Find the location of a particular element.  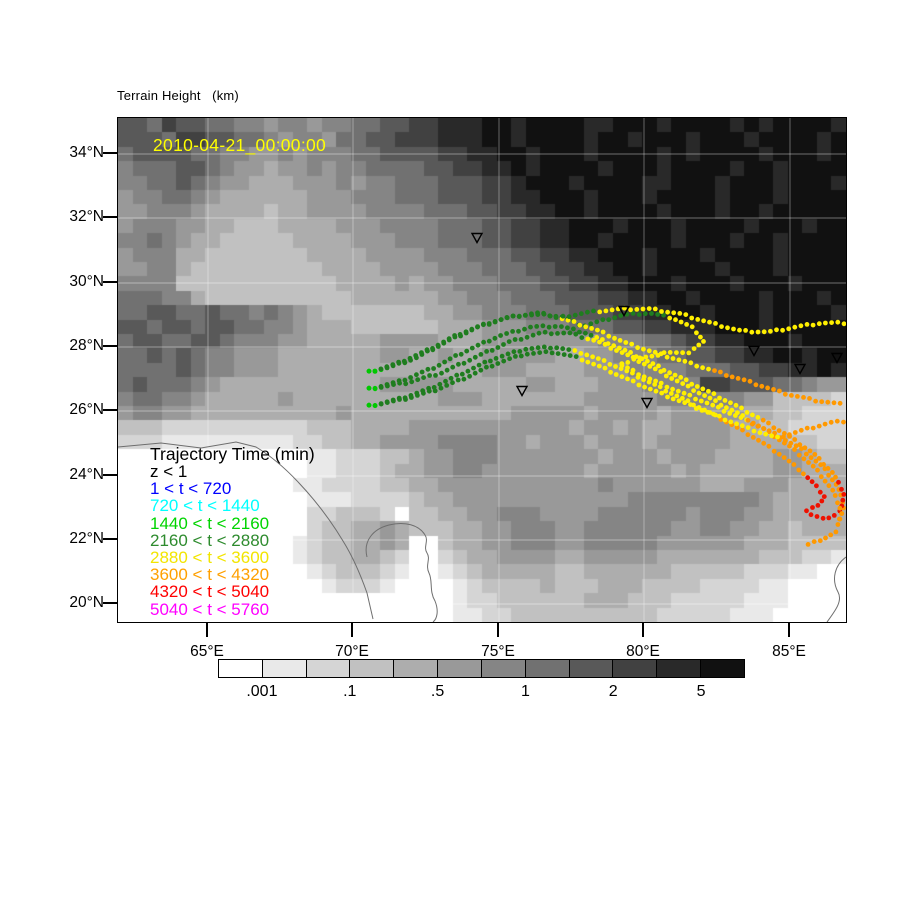

lat-tick-label: 30°N is located at coordinates (86, 281).